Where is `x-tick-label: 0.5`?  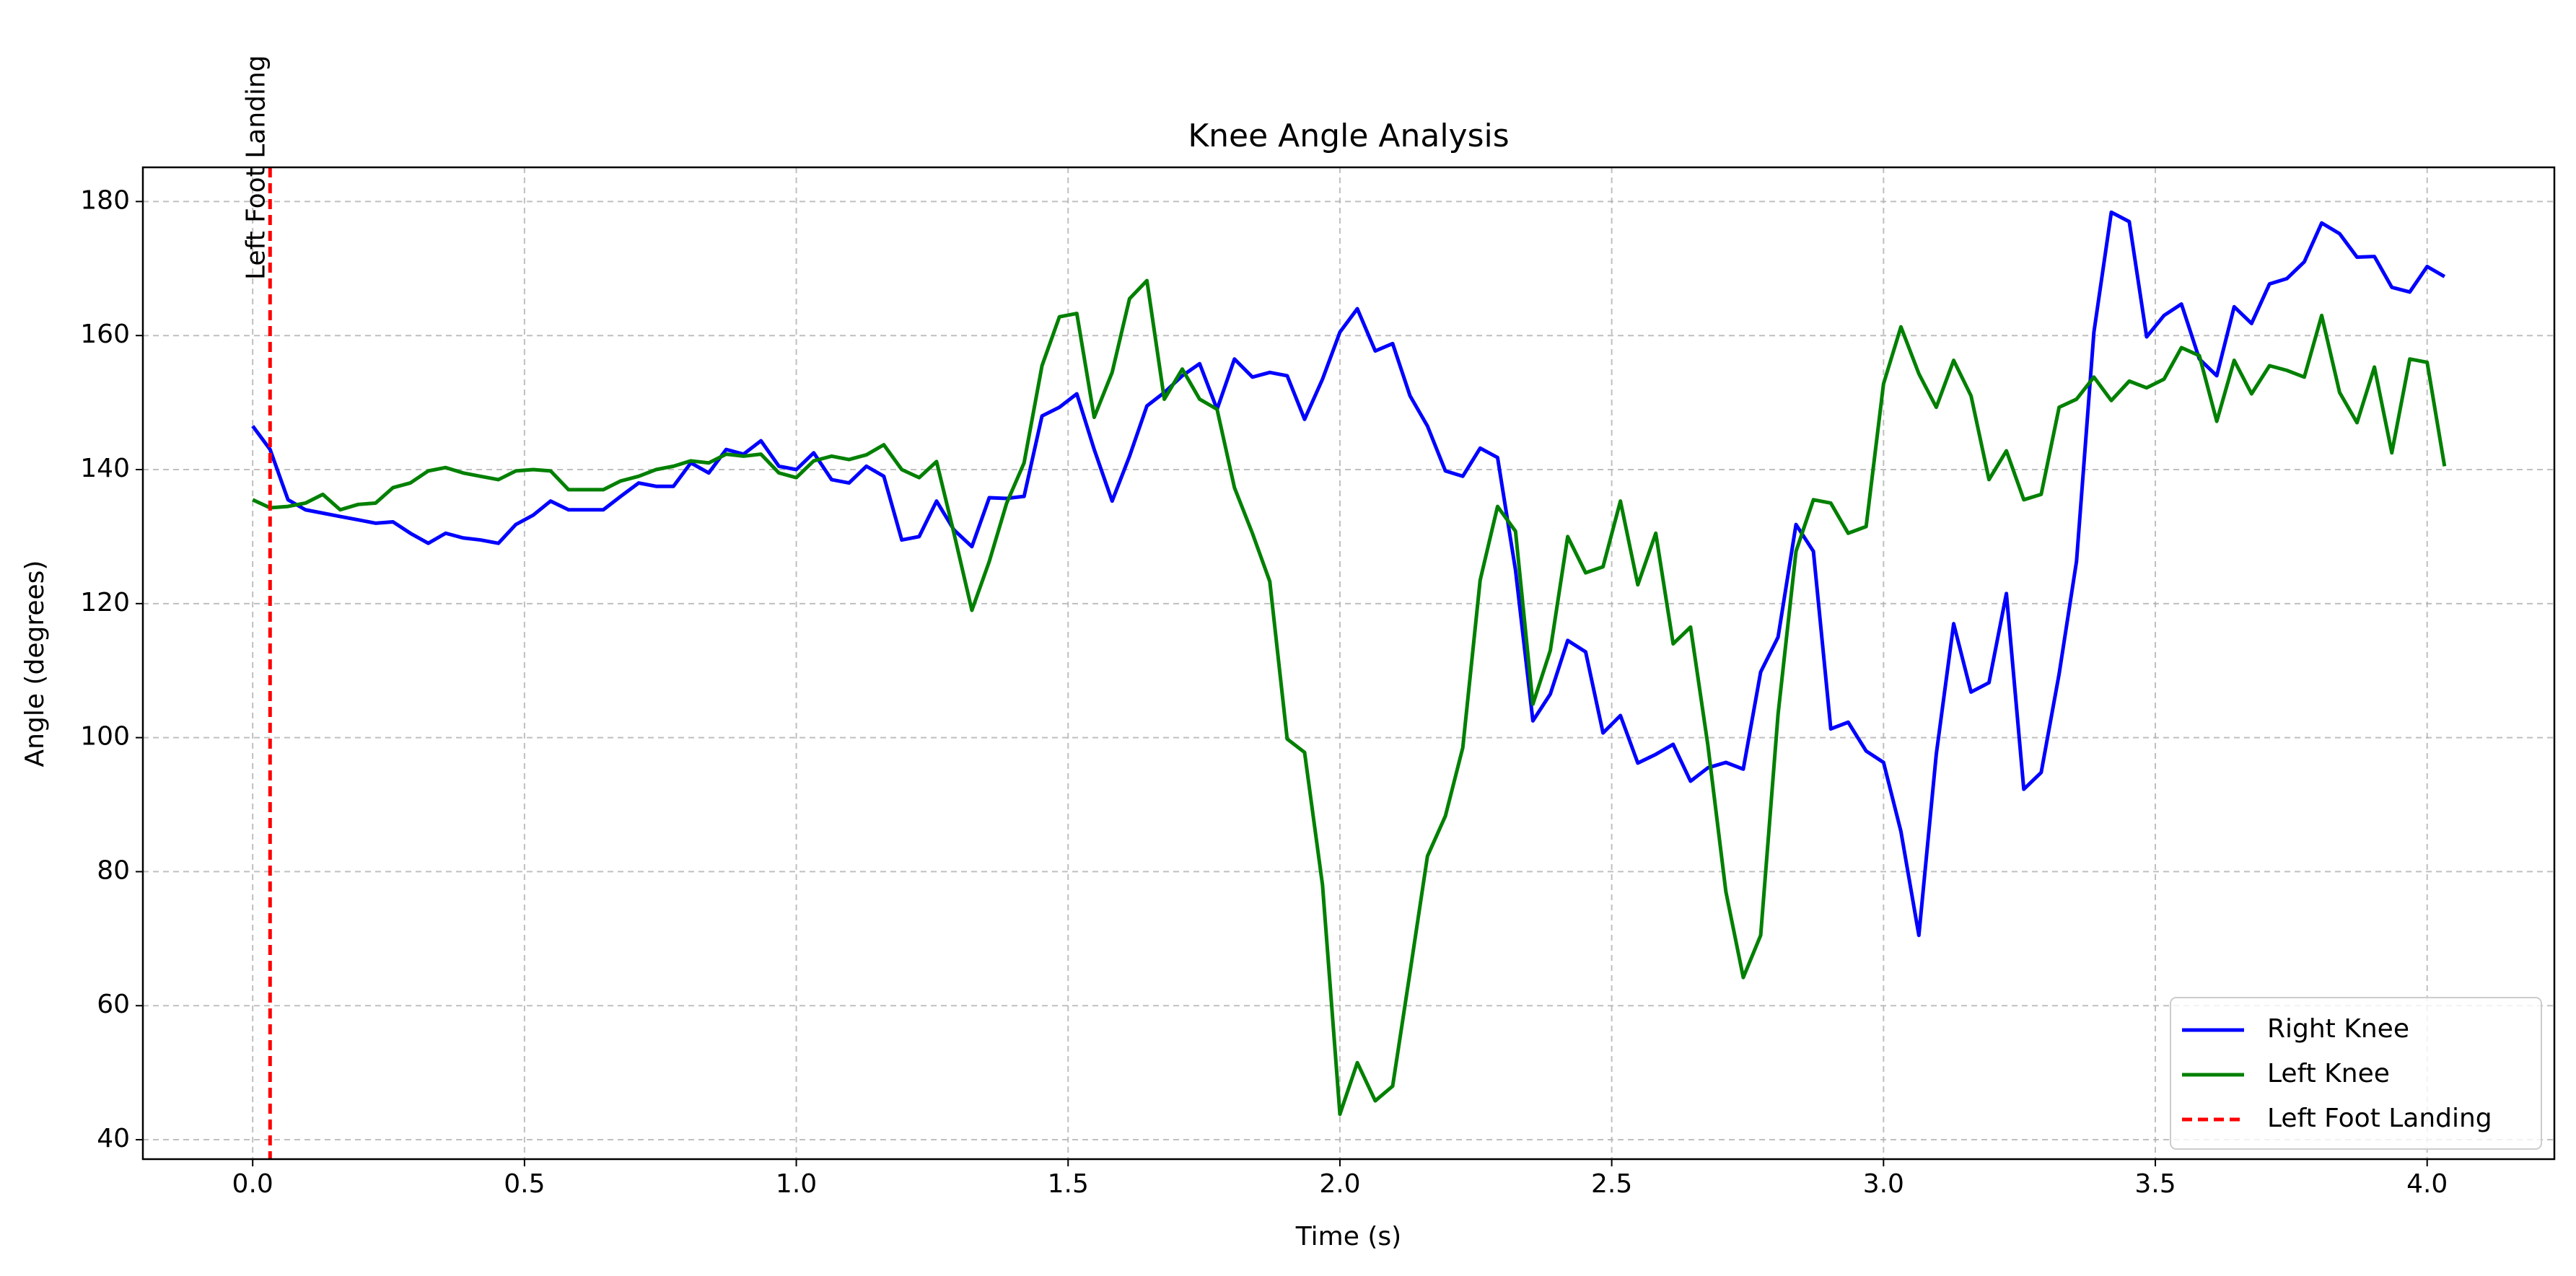 x-tick-label: 0.5 is located at coordinates (524, 1184).